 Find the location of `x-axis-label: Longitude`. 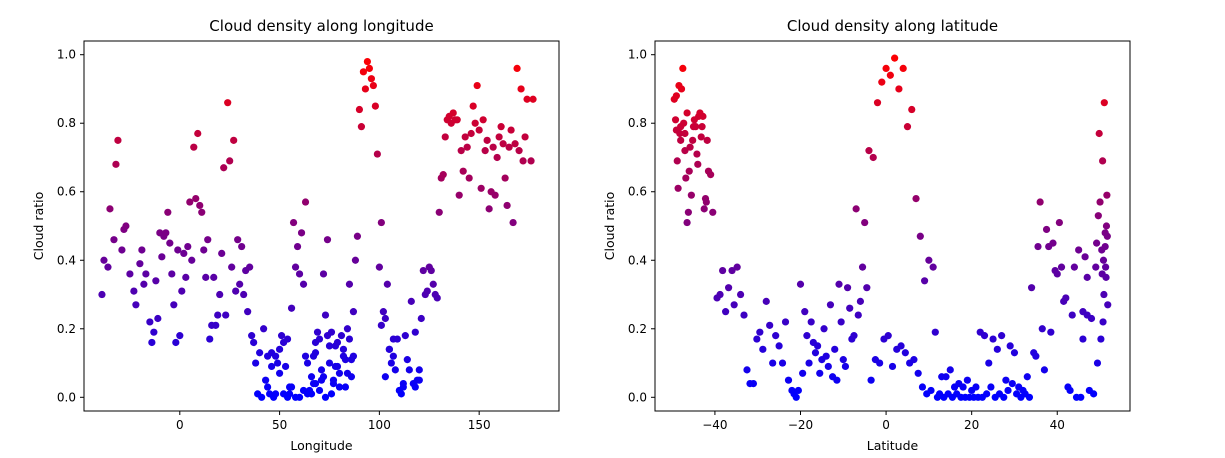

x-axis-label: Longitude is located at coordinates (321, 445).